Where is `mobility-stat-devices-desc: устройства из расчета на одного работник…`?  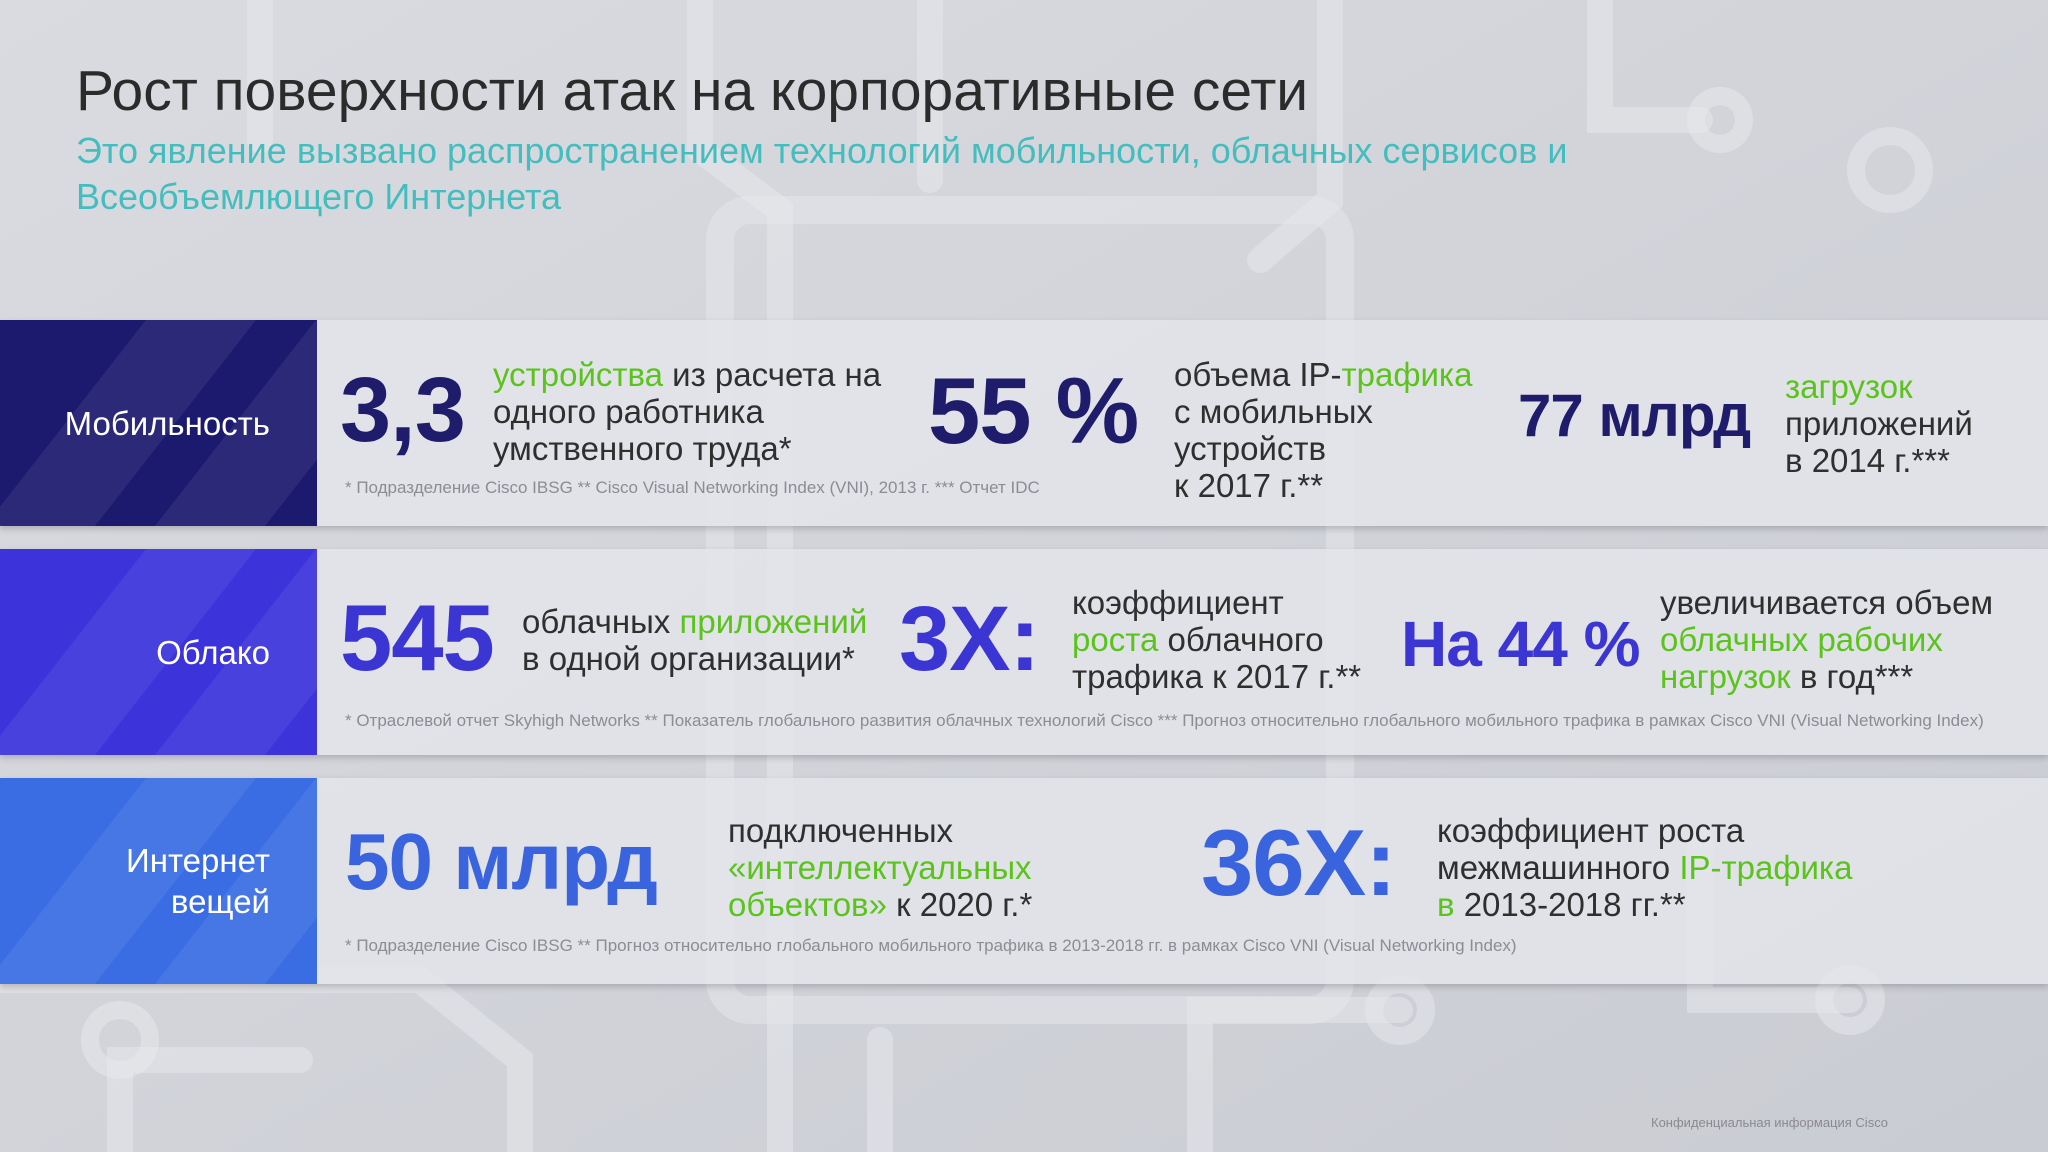
mobility-stat-devices-desc: устройства из расчета на одного работник… is located at coordinates (687, 411).